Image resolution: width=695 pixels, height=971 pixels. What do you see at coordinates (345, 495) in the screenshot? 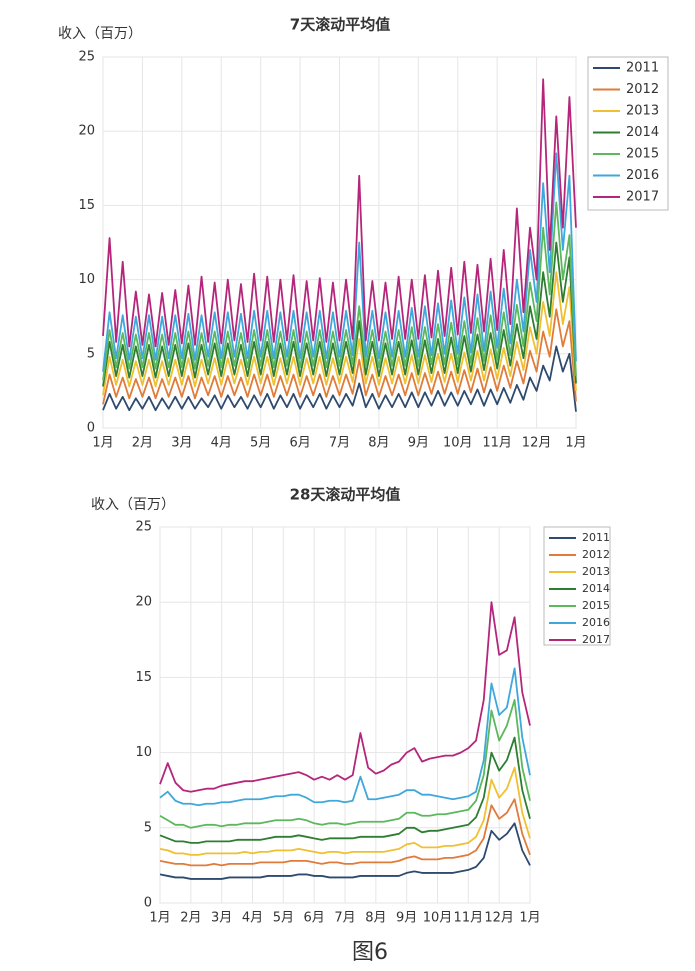
I see `chart-title: 28天滚动平均值` at bounding box center [345, 495].